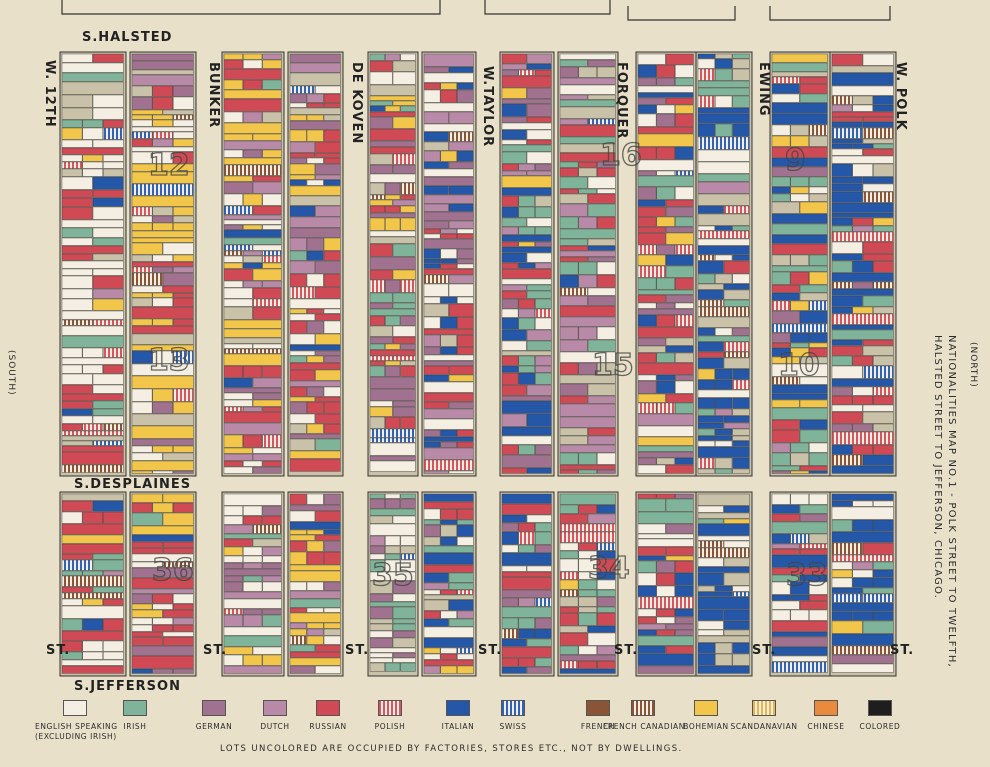 This screenshot has height=767, width=990. Describe the element at coordinates (880, 726) in the screenshot. I see `legend-label: COLORED` at that location.